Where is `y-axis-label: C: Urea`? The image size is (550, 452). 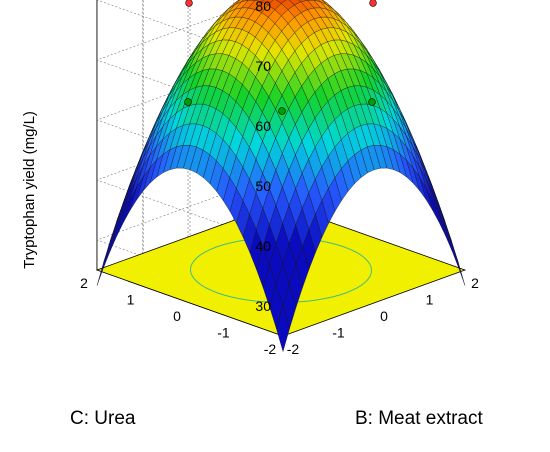 y-axis-label: C: Urea is located at coordinates (103, 418).